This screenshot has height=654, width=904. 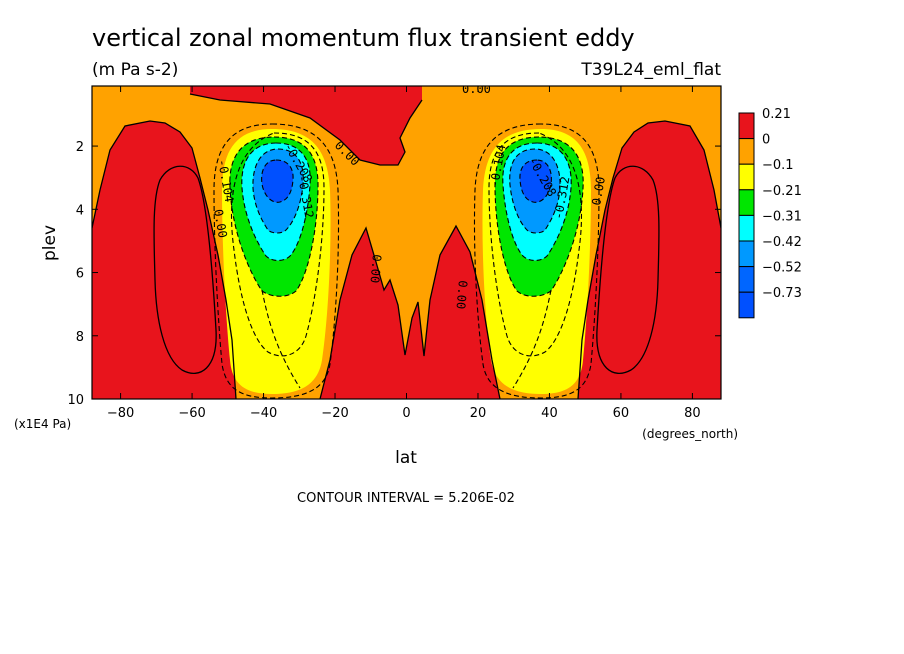 I want to click on region-positive-top, so click(x=306, y=125).